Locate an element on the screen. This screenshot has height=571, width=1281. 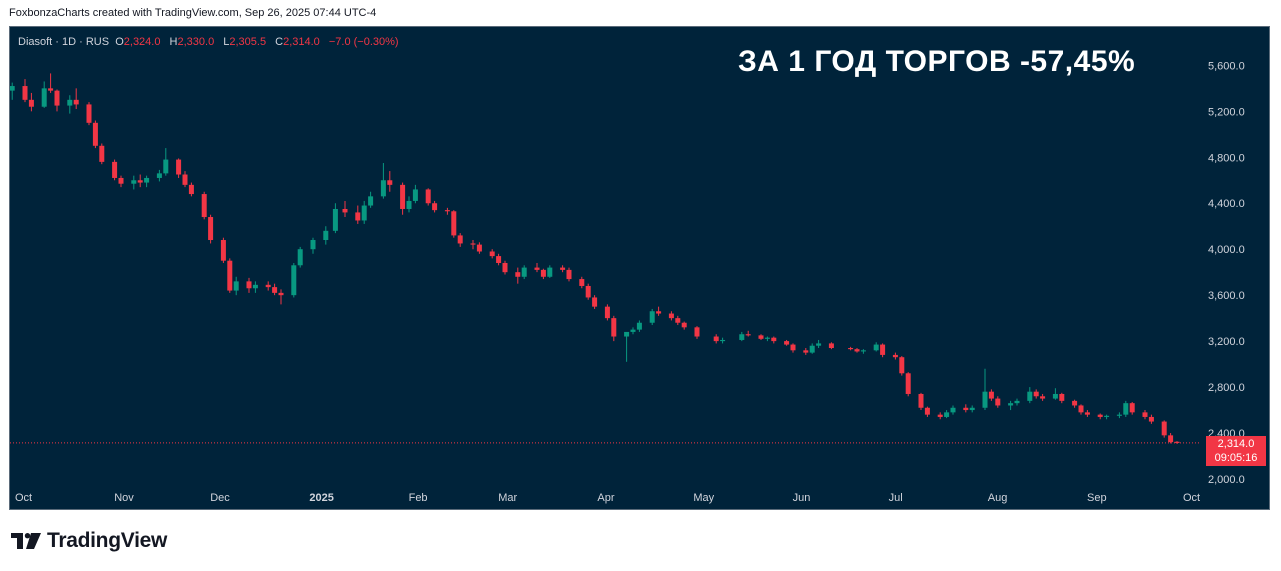
y-tick-label: 4,000.0 is located at coordinates (1226, 250).